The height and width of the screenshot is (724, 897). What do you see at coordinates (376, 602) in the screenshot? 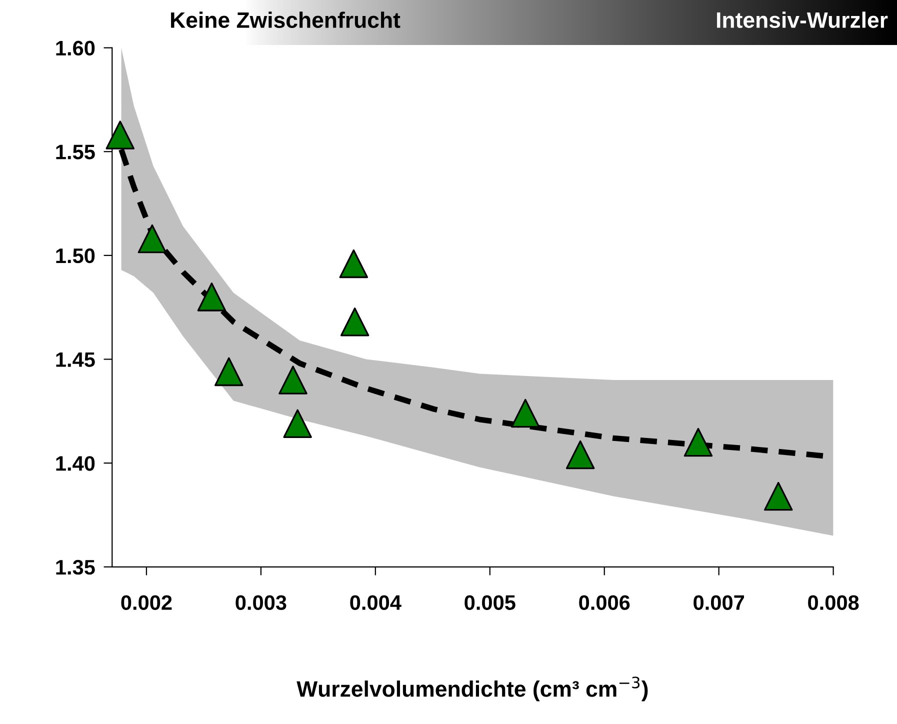
I see `x-tick-label: 0.004` at bounding box center [376, 602].